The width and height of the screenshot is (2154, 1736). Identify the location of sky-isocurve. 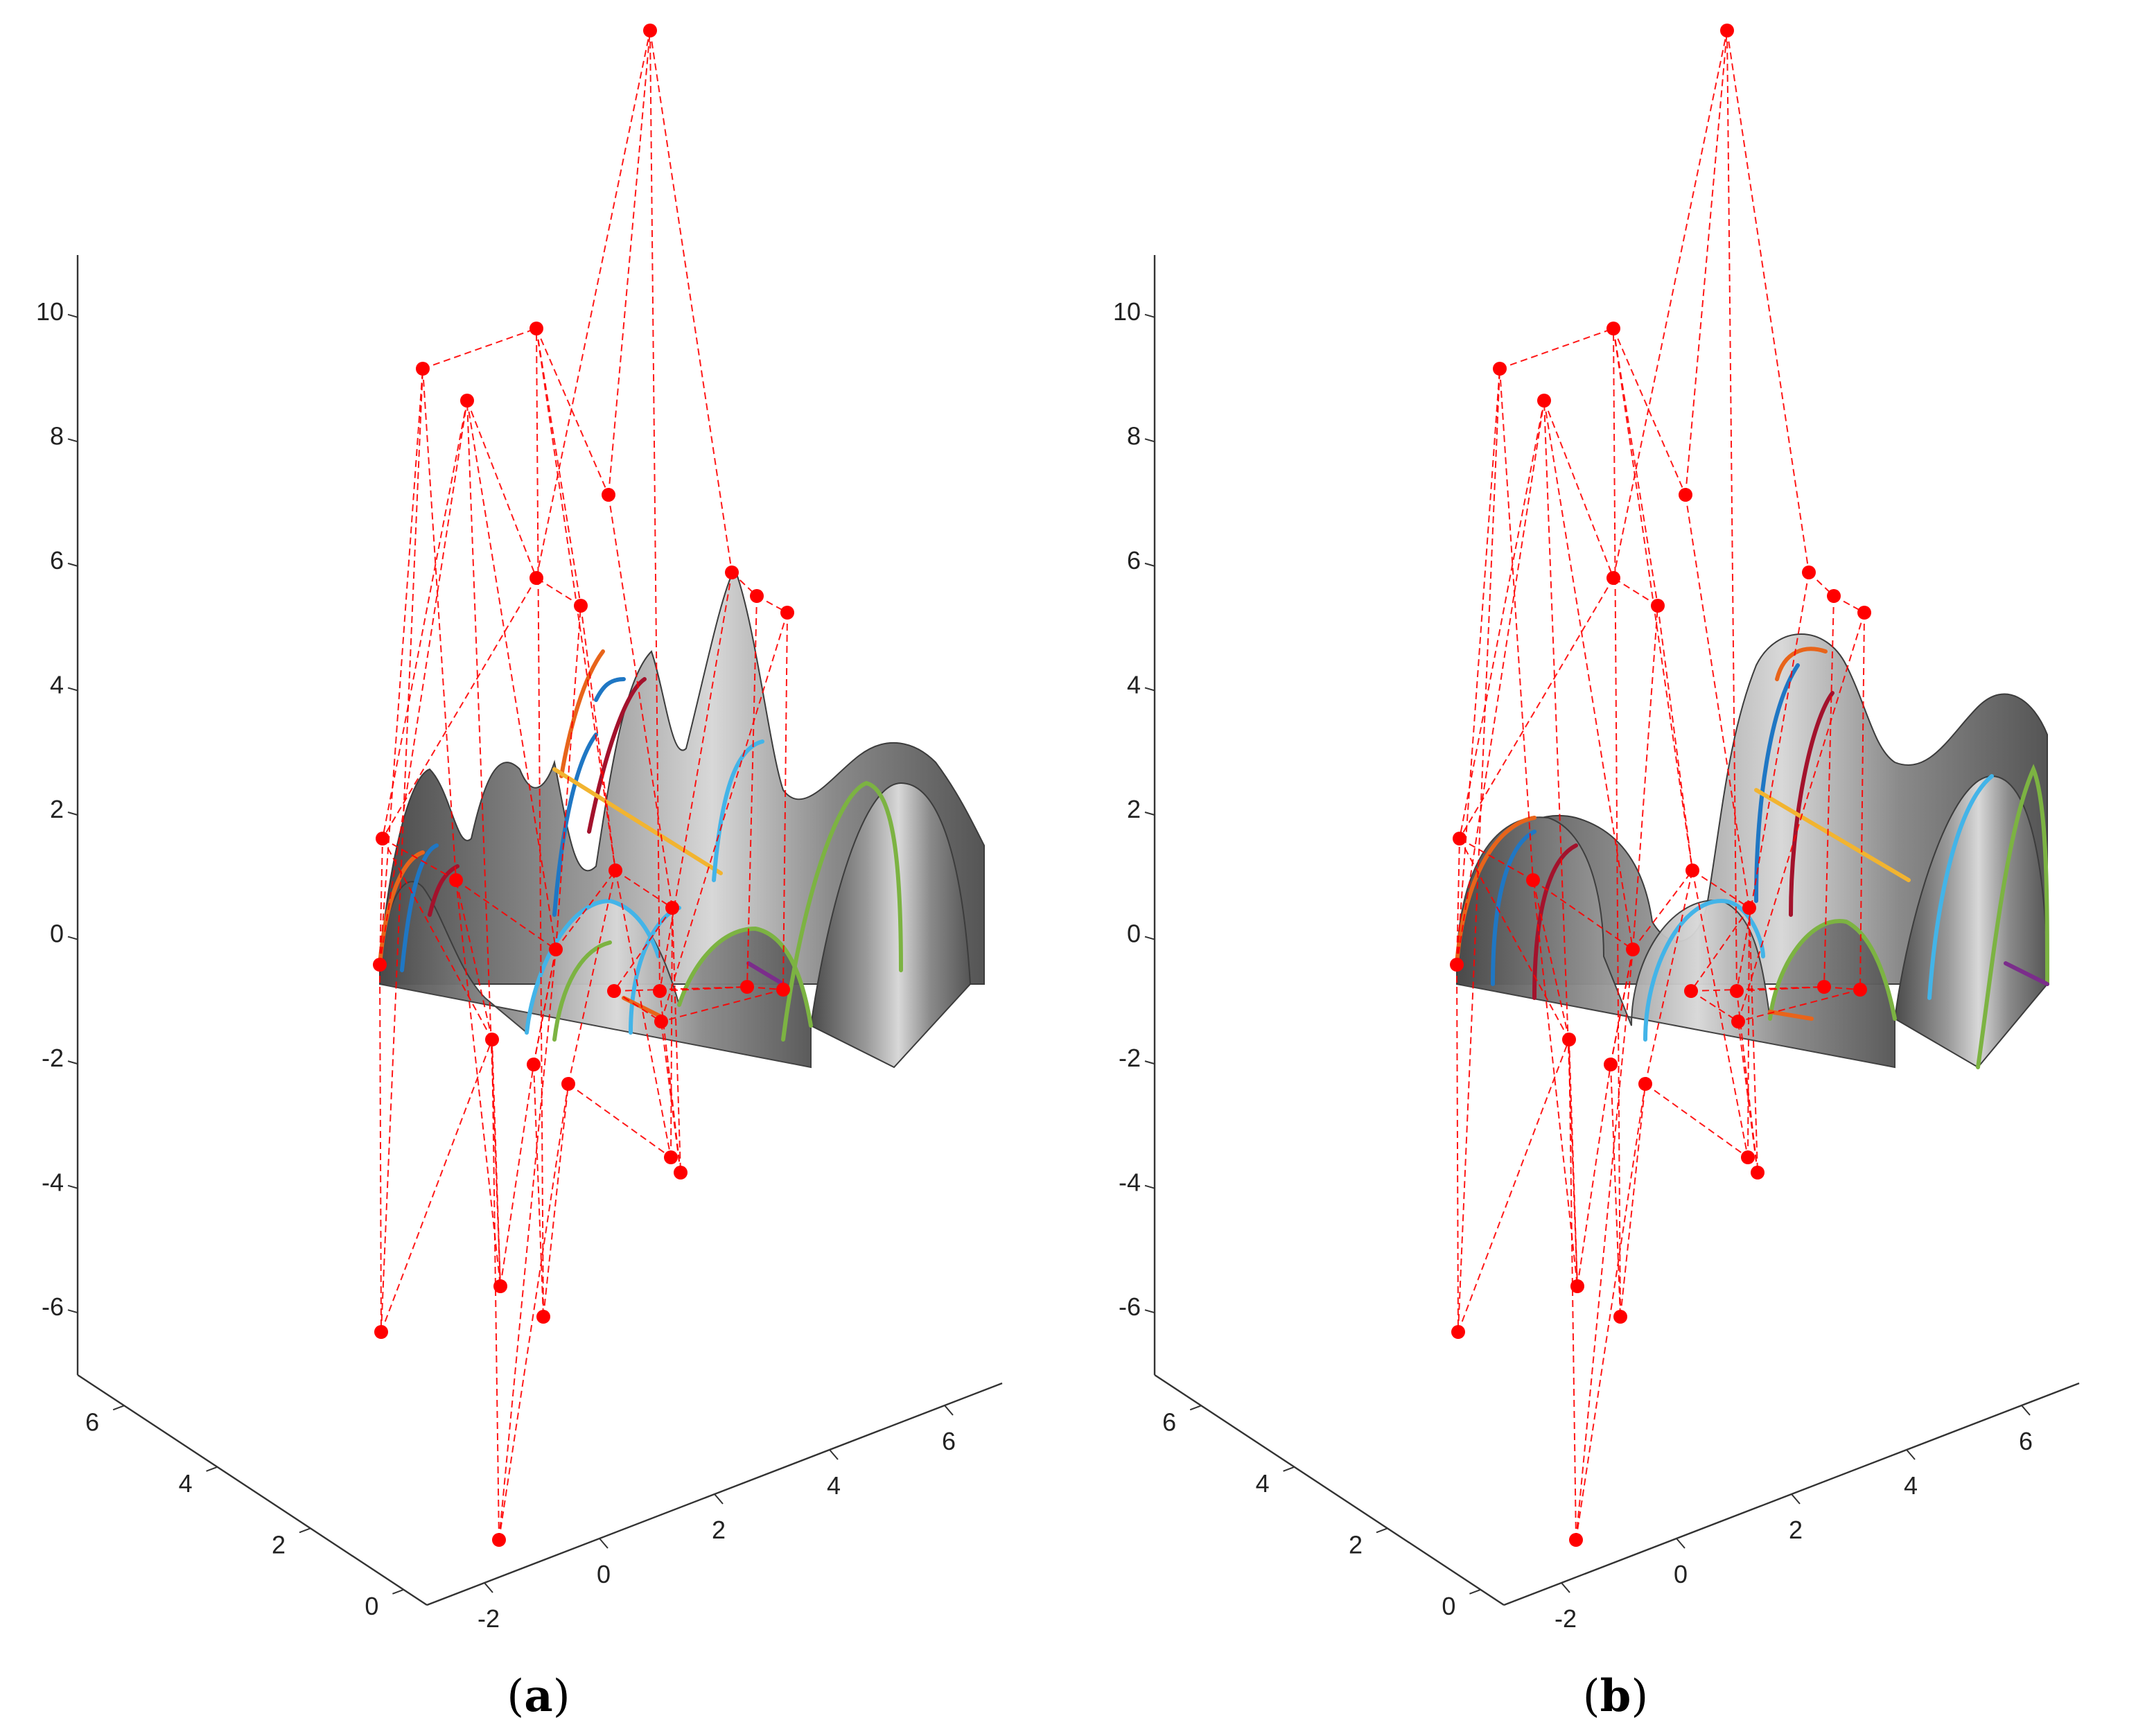
(592, 966).